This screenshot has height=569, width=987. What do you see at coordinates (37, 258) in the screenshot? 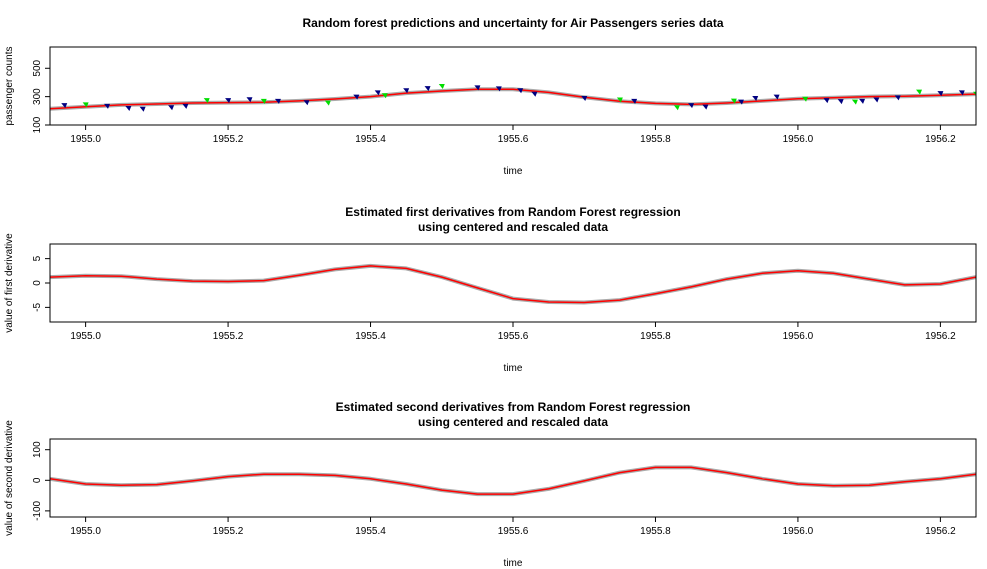
I see `y-tick-label: 5` at bounding box center [37, 258].